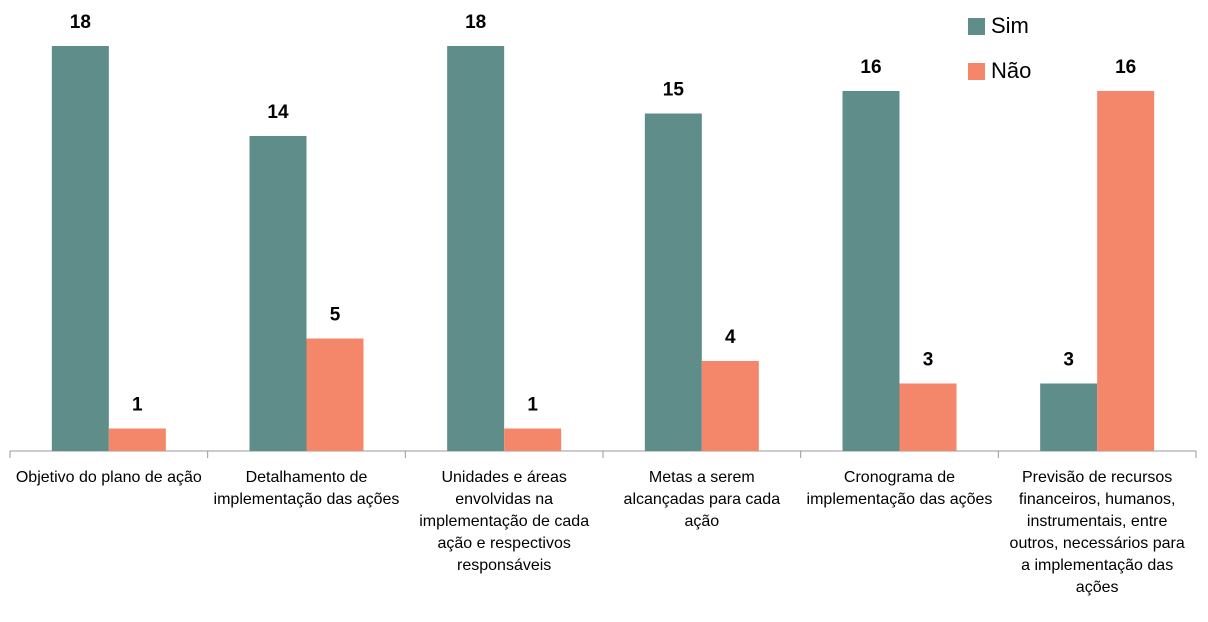  I want to click on x-tick-label: Metas a serem alcançadas para cada ação, so click(702, 499).